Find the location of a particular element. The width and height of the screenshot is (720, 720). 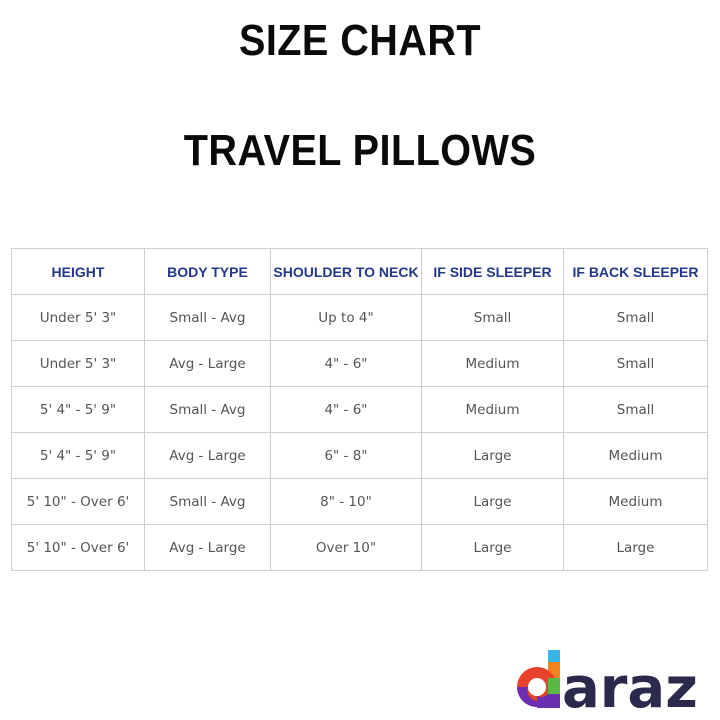

table-row: Under 5' 3" Small - Avg Up to 4" Small Small is located at coordinates (359, 317).